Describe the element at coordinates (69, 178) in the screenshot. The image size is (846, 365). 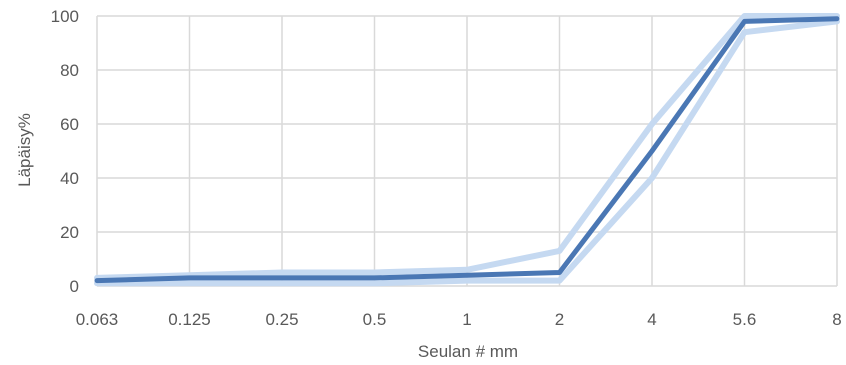
I see `y-tick-label-2: 40` at that location.